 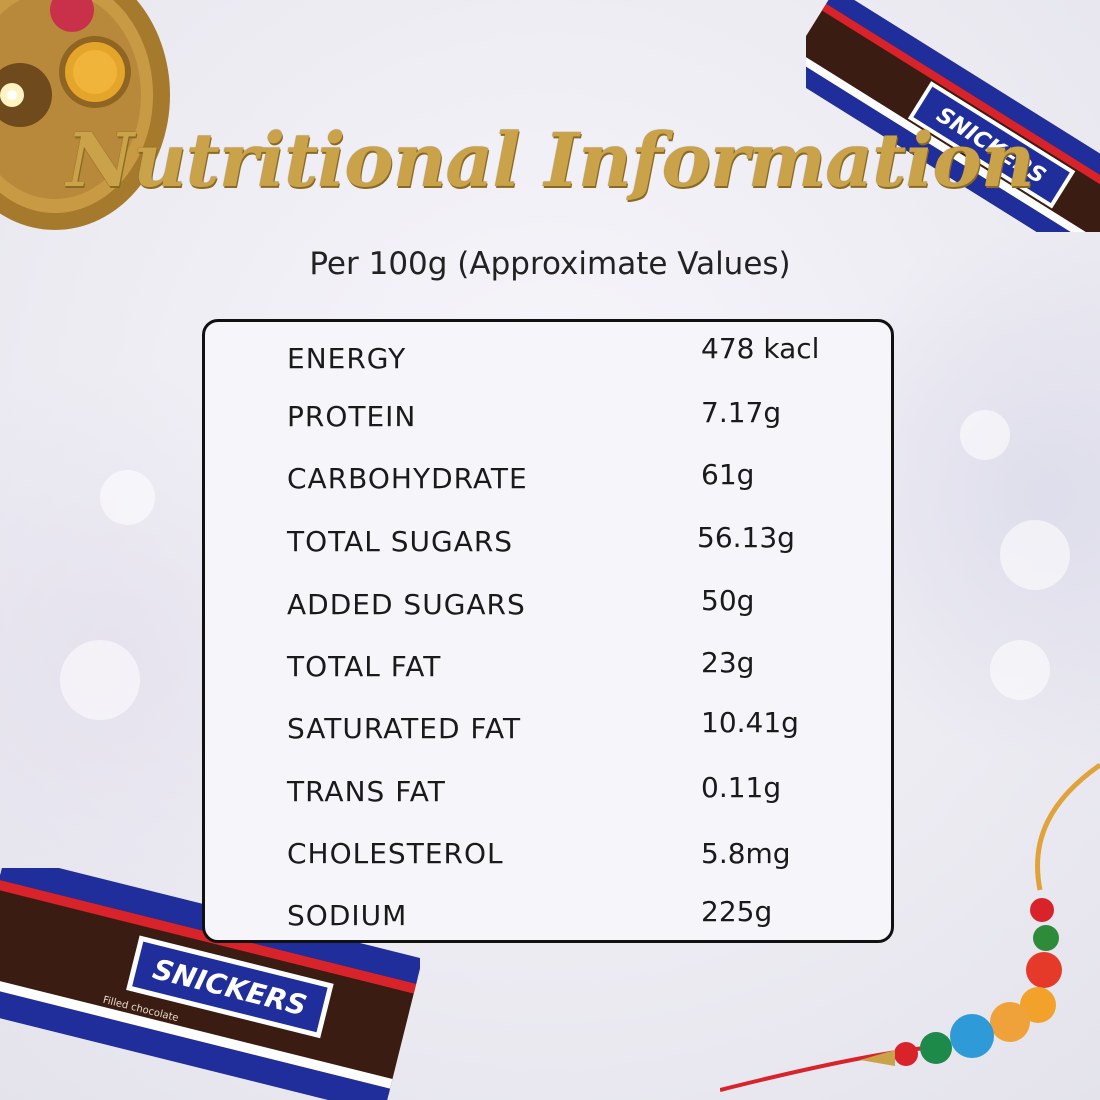 I want to click on table-row: TRANS FAT 0.11g, so click(x=548, y=795).